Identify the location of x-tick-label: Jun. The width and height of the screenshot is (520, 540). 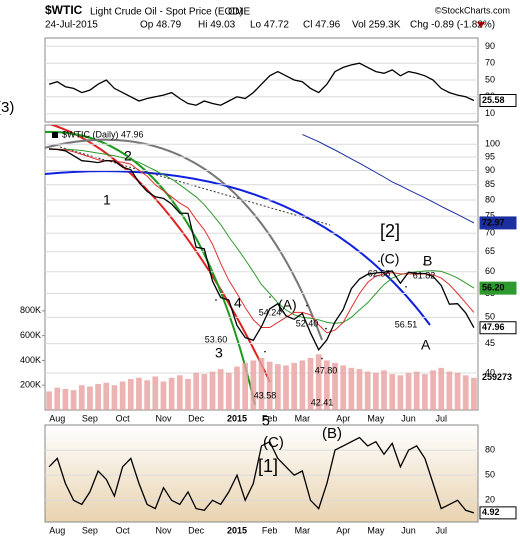
(408, 418).